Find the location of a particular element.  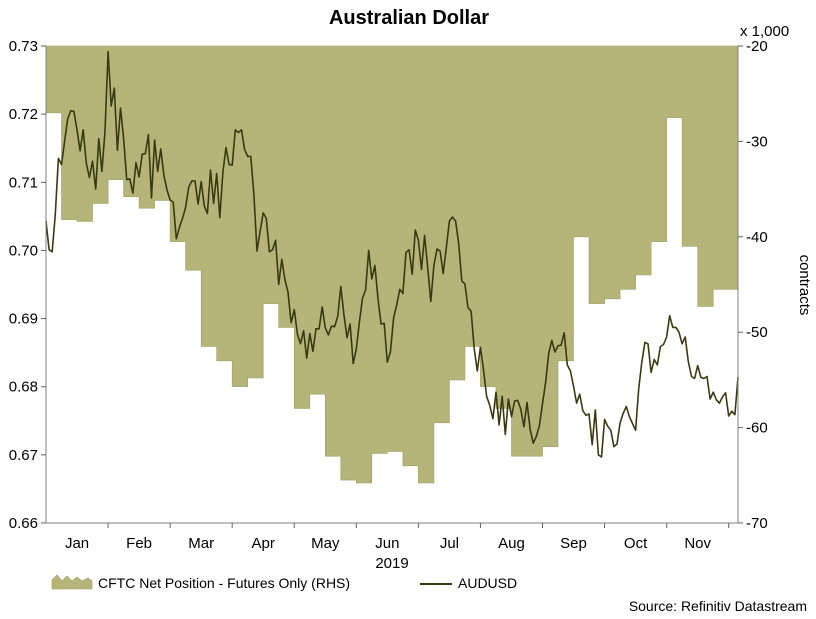

legend-swatch-area is located at coordinates (72, 582).